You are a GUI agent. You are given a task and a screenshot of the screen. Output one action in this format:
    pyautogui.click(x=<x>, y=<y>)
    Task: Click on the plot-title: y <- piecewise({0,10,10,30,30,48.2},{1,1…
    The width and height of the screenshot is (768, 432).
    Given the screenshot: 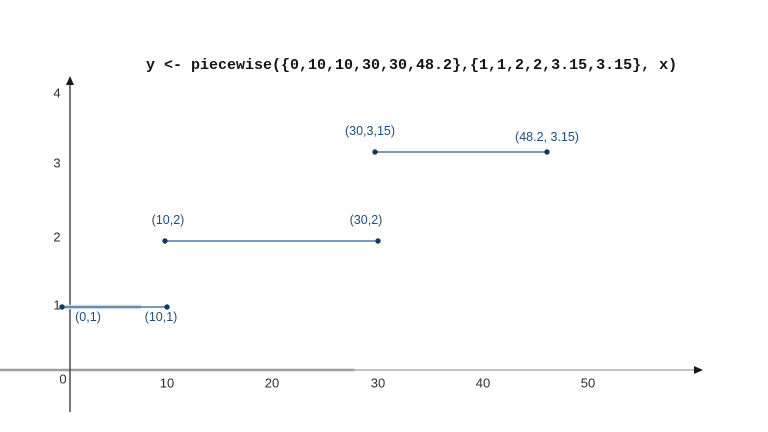 What is the action you would take?
    pyautogui.click(x=412, y=65)
    